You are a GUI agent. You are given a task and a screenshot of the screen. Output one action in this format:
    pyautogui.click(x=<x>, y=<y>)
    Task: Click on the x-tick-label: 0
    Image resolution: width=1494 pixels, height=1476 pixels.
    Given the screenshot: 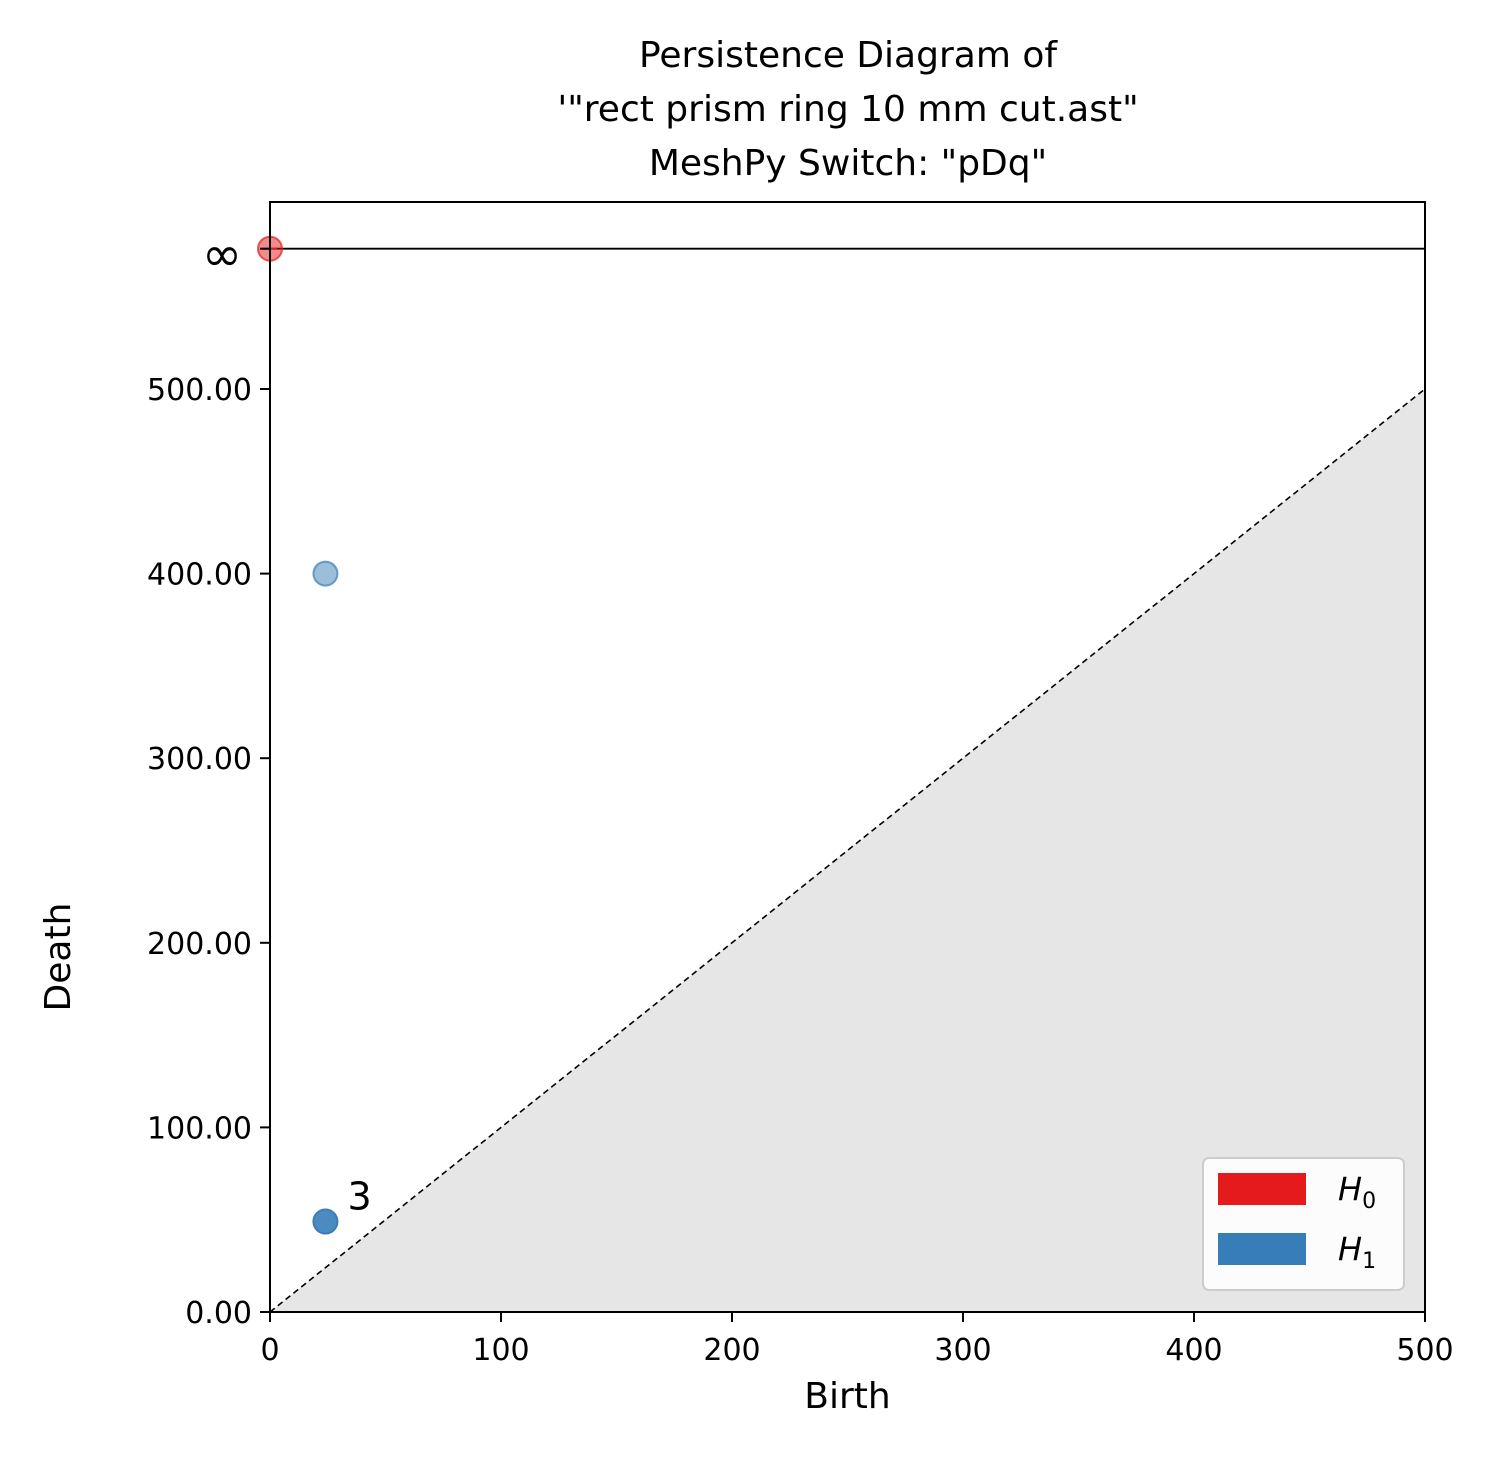 What is the action you would take?
    pyautogui.click(x=269, y=1350)
    